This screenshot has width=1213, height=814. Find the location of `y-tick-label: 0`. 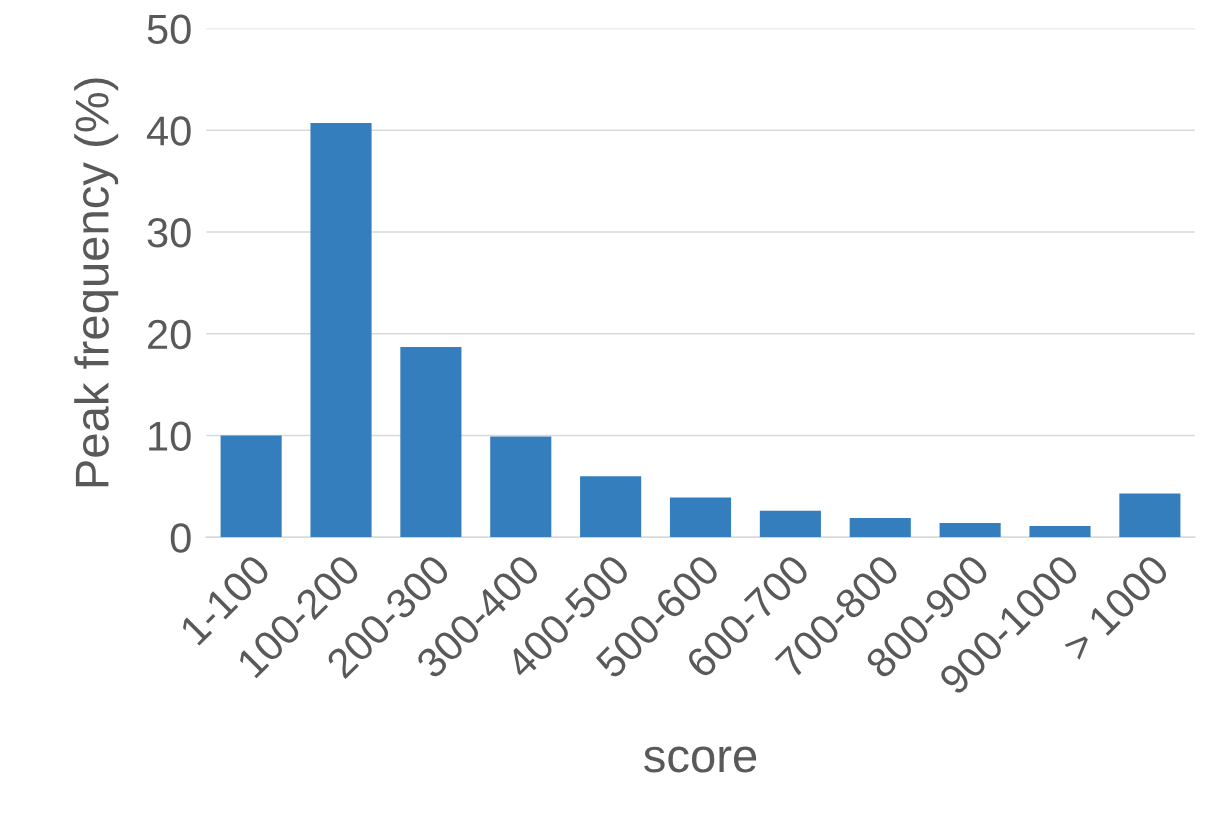

y-tick-label: 0 is located at coordinates (180, 538).